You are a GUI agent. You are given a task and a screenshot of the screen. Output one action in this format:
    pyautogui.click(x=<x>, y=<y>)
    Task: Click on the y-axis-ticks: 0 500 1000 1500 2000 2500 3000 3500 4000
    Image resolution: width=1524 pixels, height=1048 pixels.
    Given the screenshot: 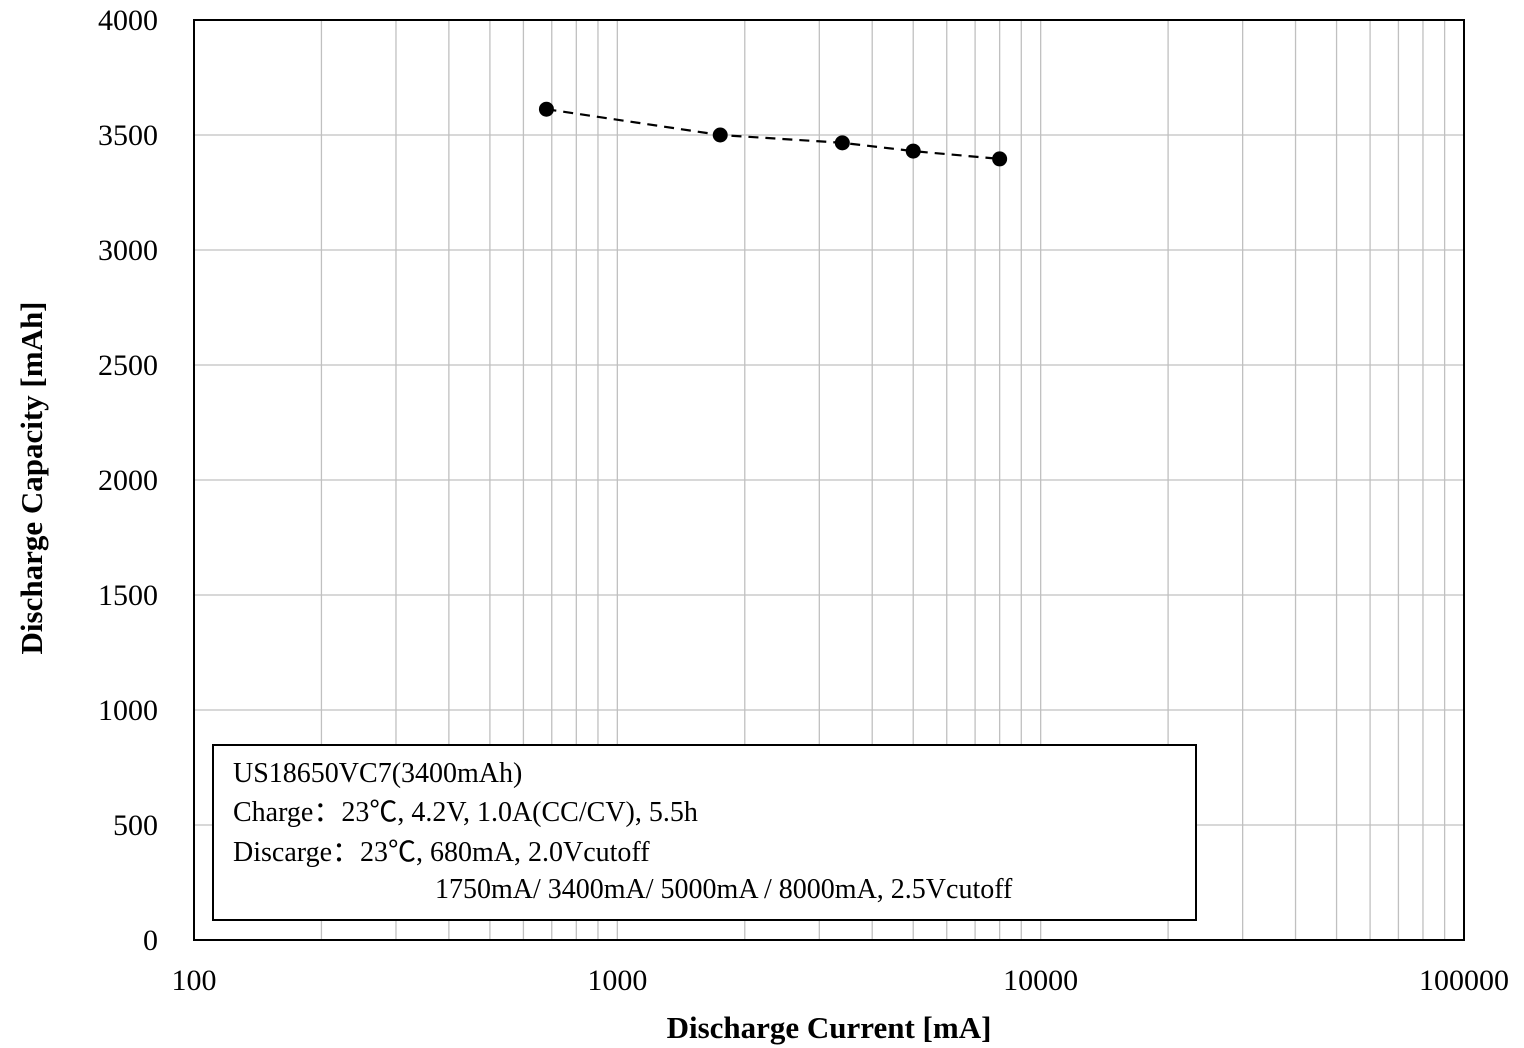 What is the action you would take?
    pyautogui.click(x=128, y=480)
    